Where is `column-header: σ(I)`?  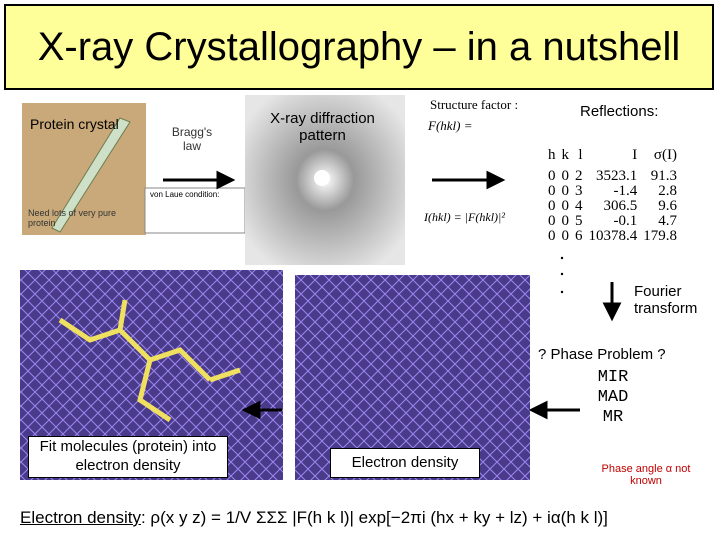
column-header: σ(I) is located at coordinates (665, 155).